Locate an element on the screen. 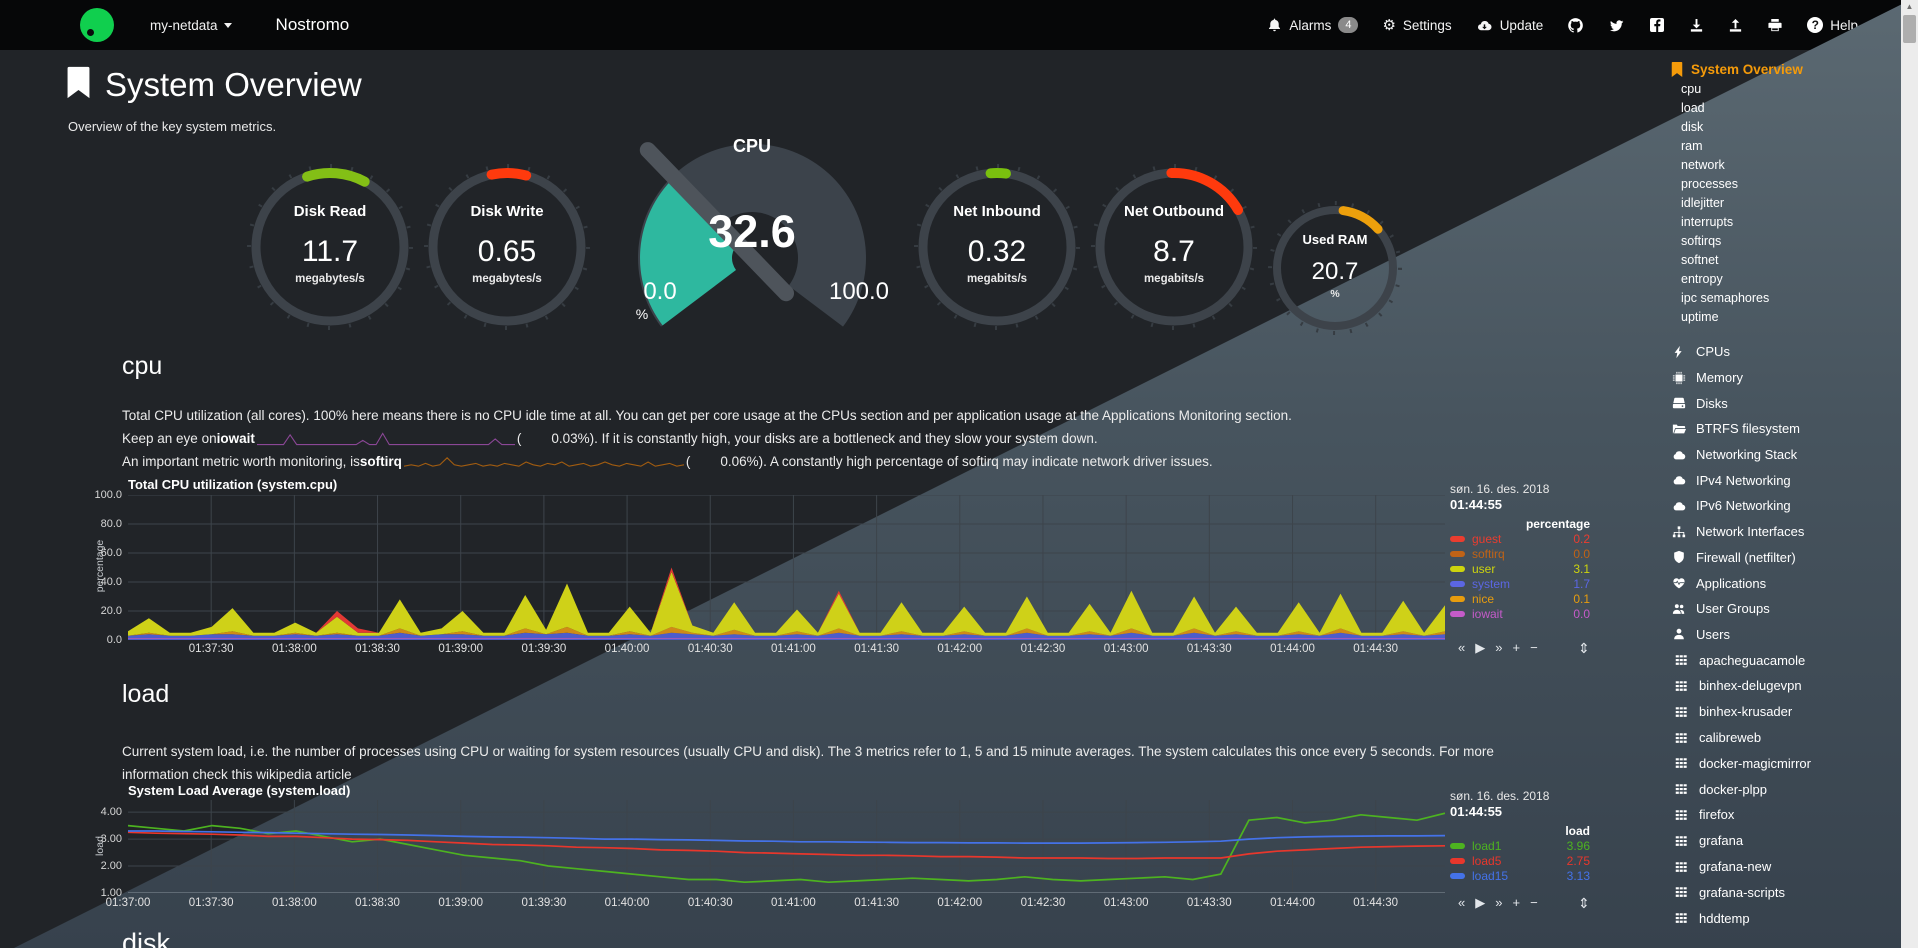 The width and height of the screenshot is (1918, 948). sidebar-item-processes: processes is located at coordinates (1709, 184).